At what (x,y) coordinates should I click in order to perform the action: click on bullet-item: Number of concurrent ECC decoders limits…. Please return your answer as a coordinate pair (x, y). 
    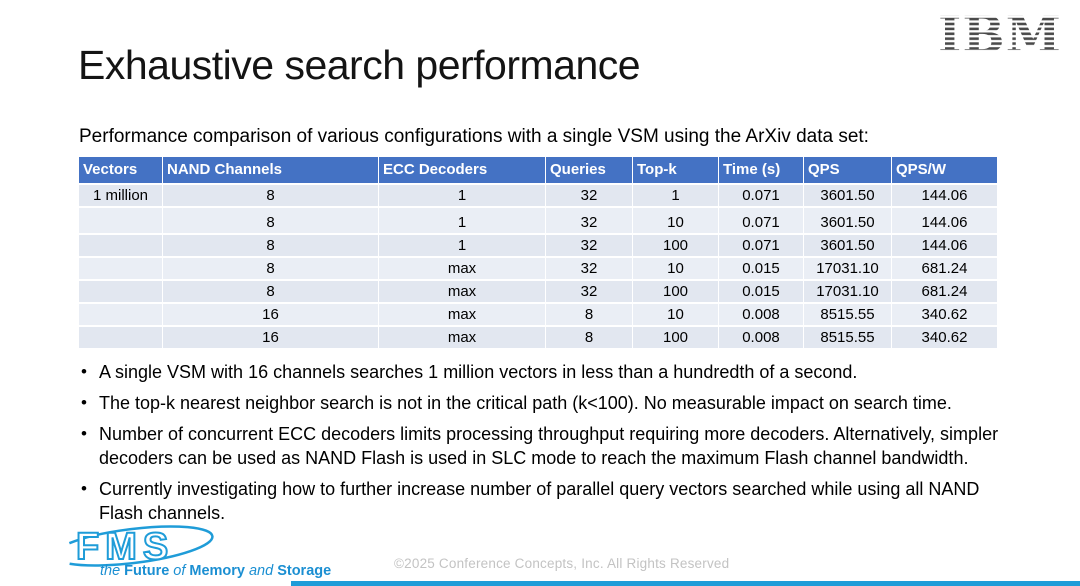
    Looking at the image, I should click on (547, 446).